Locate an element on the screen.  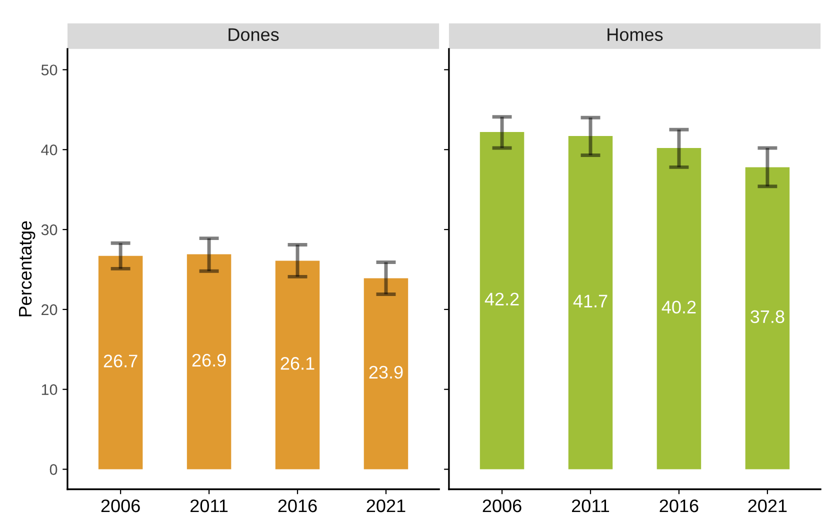
data-label: 26.7 is located at coordinates (121, 361).